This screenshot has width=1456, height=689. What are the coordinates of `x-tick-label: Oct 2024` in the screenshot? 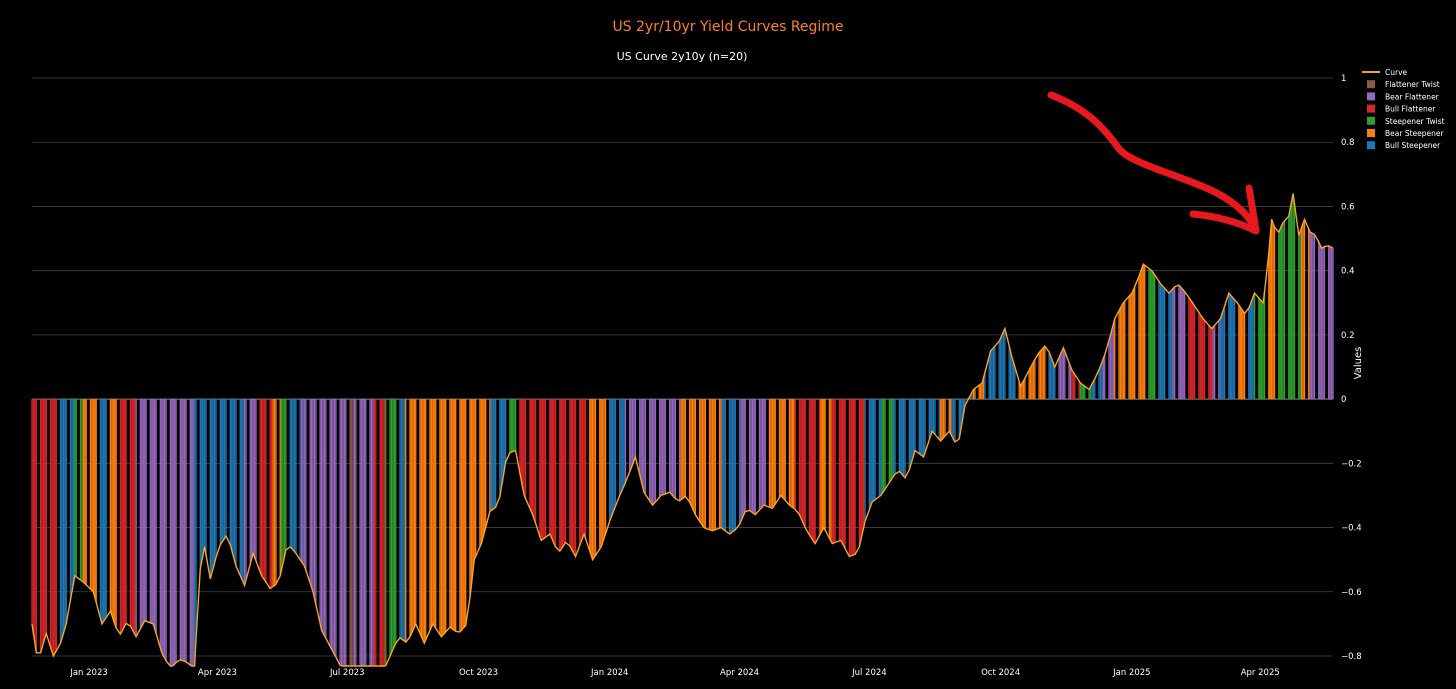 It's located at (1000, 673).